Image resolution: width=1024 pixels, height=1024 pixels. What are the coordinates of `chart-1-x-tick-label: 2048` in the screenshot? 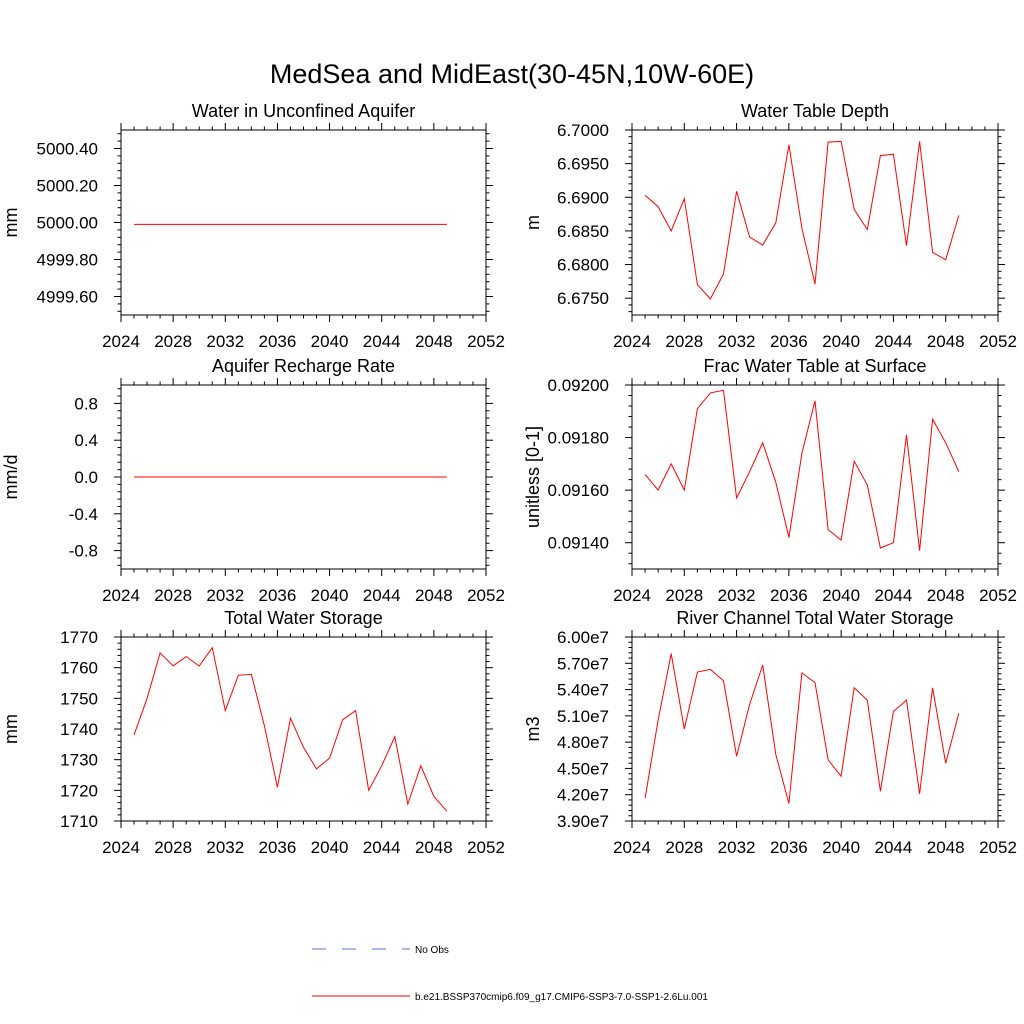 It's located at (434, 341).